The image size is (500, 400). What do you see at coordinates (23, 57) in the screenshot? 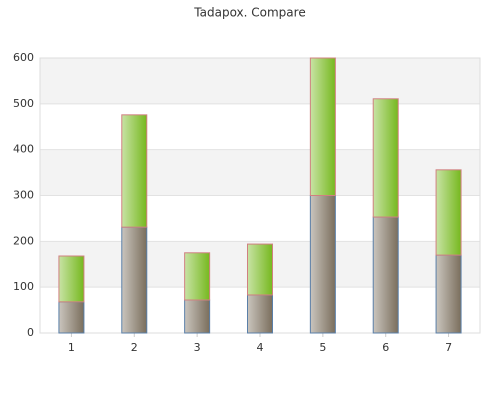
I see `y-tick-label: 600` at bounding box center [23, 57].